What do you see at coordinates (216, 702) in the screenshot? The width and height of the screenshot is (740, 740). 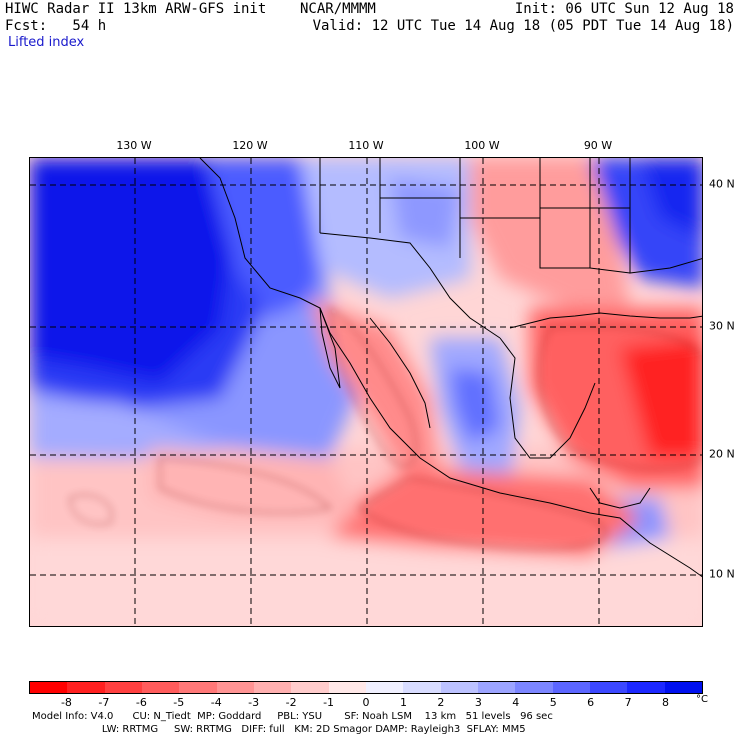 I see `colorbar-tick-label: -4` at bounding box center [216, 702].